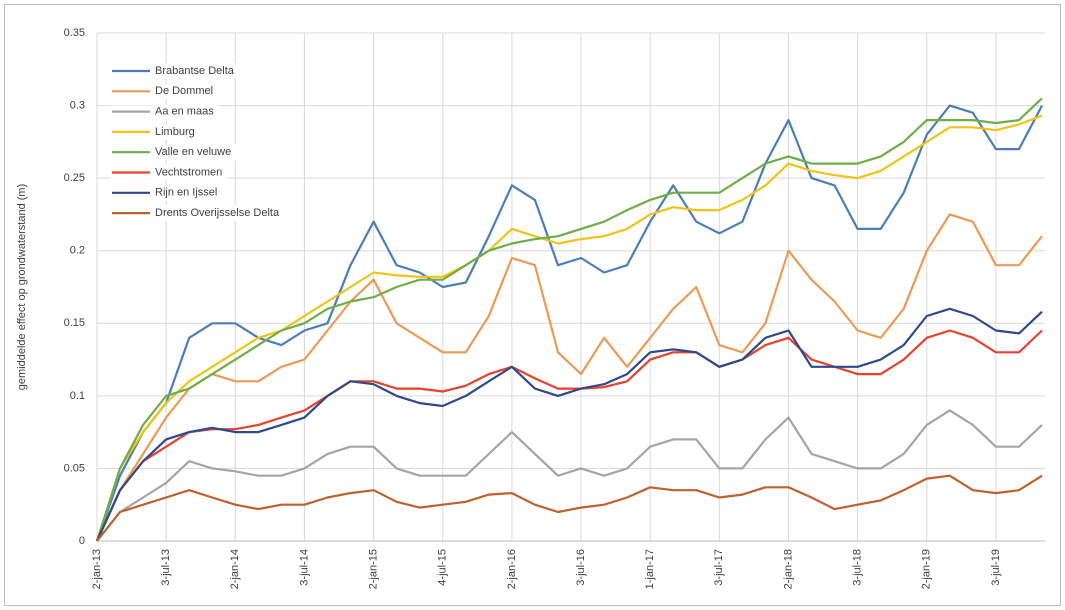 The image size is (1065, 610). What do you see at coordinates (166, 567) in the screenshot?
I see `x-tick-label: 3-jul-13` at bounding box center [166, 567].